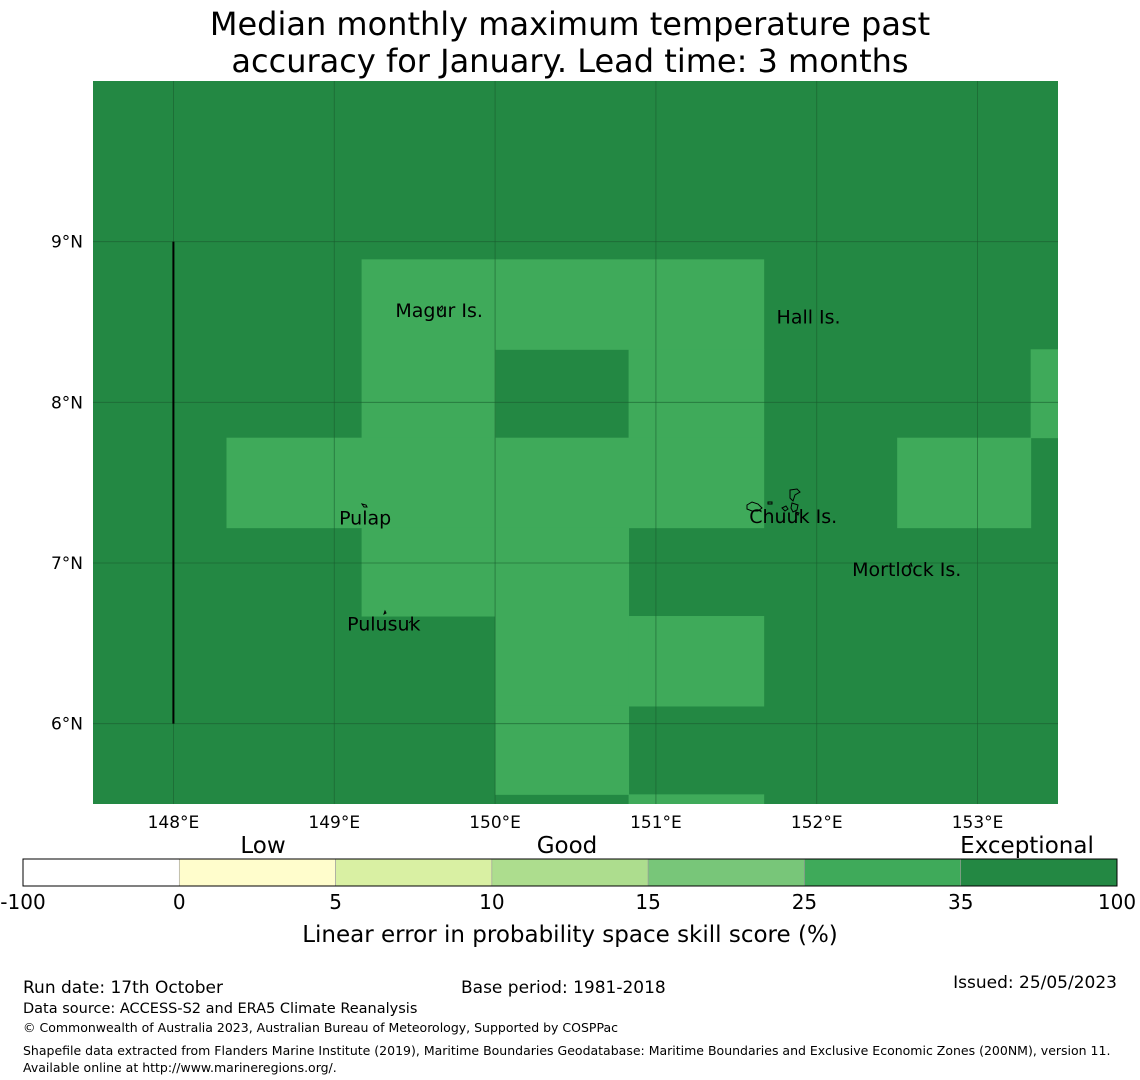  Describe the element at coordinates (365, 518) in the screenshot. I see `place-label-pulap: Pulap` at that location.